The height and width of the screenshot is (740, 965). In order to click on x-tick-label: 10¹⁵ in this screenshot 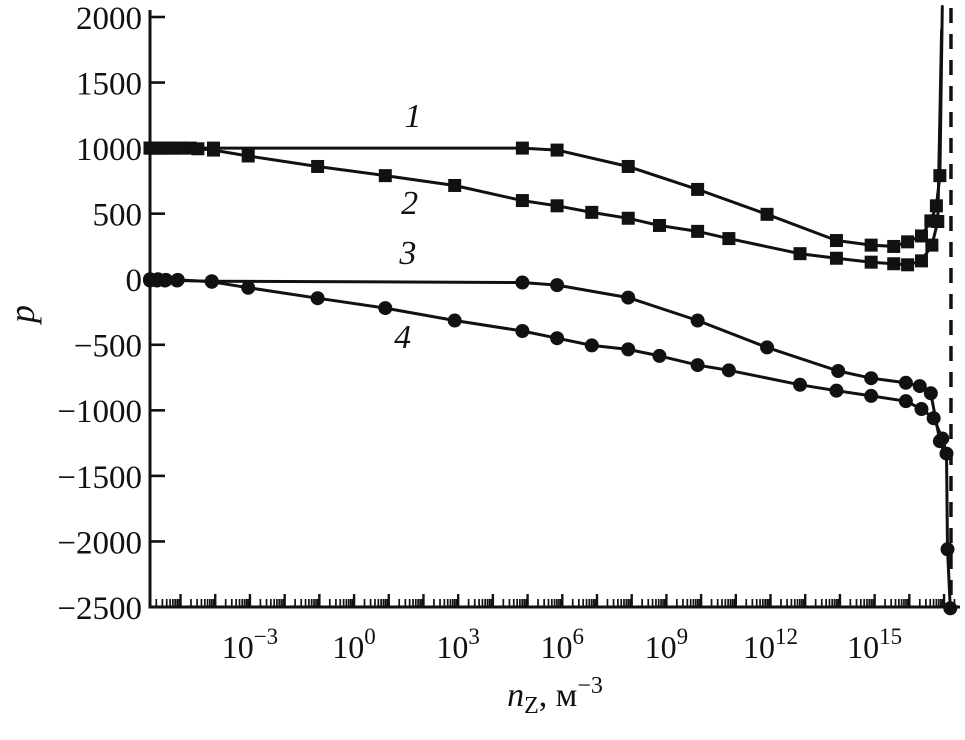, I will do `click(874, 644)`.